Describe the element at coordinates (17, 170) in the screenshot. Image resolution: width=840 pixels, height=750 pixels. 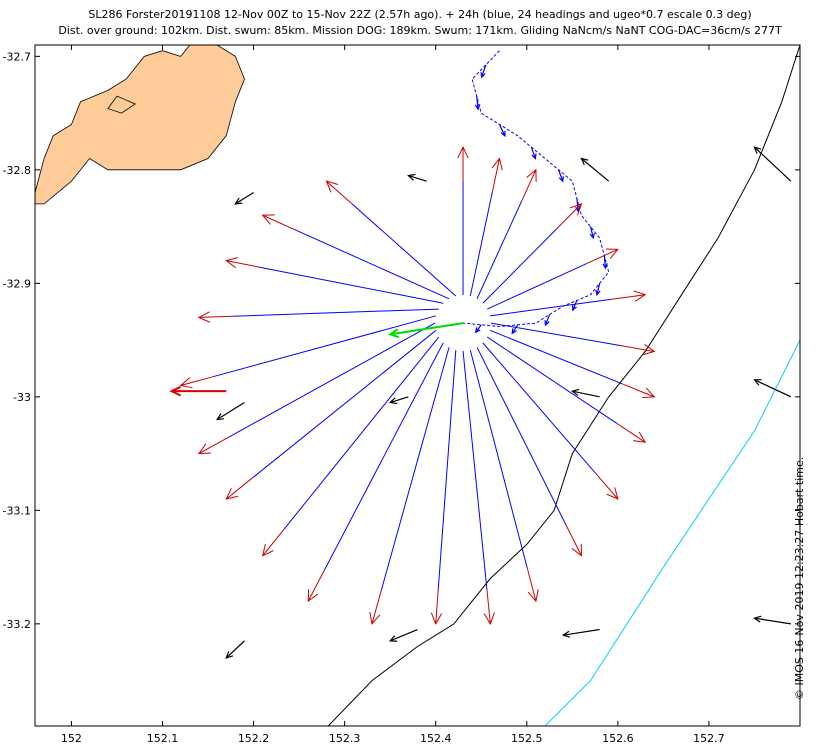
I see `y-tick-label: -32.8` at that location.